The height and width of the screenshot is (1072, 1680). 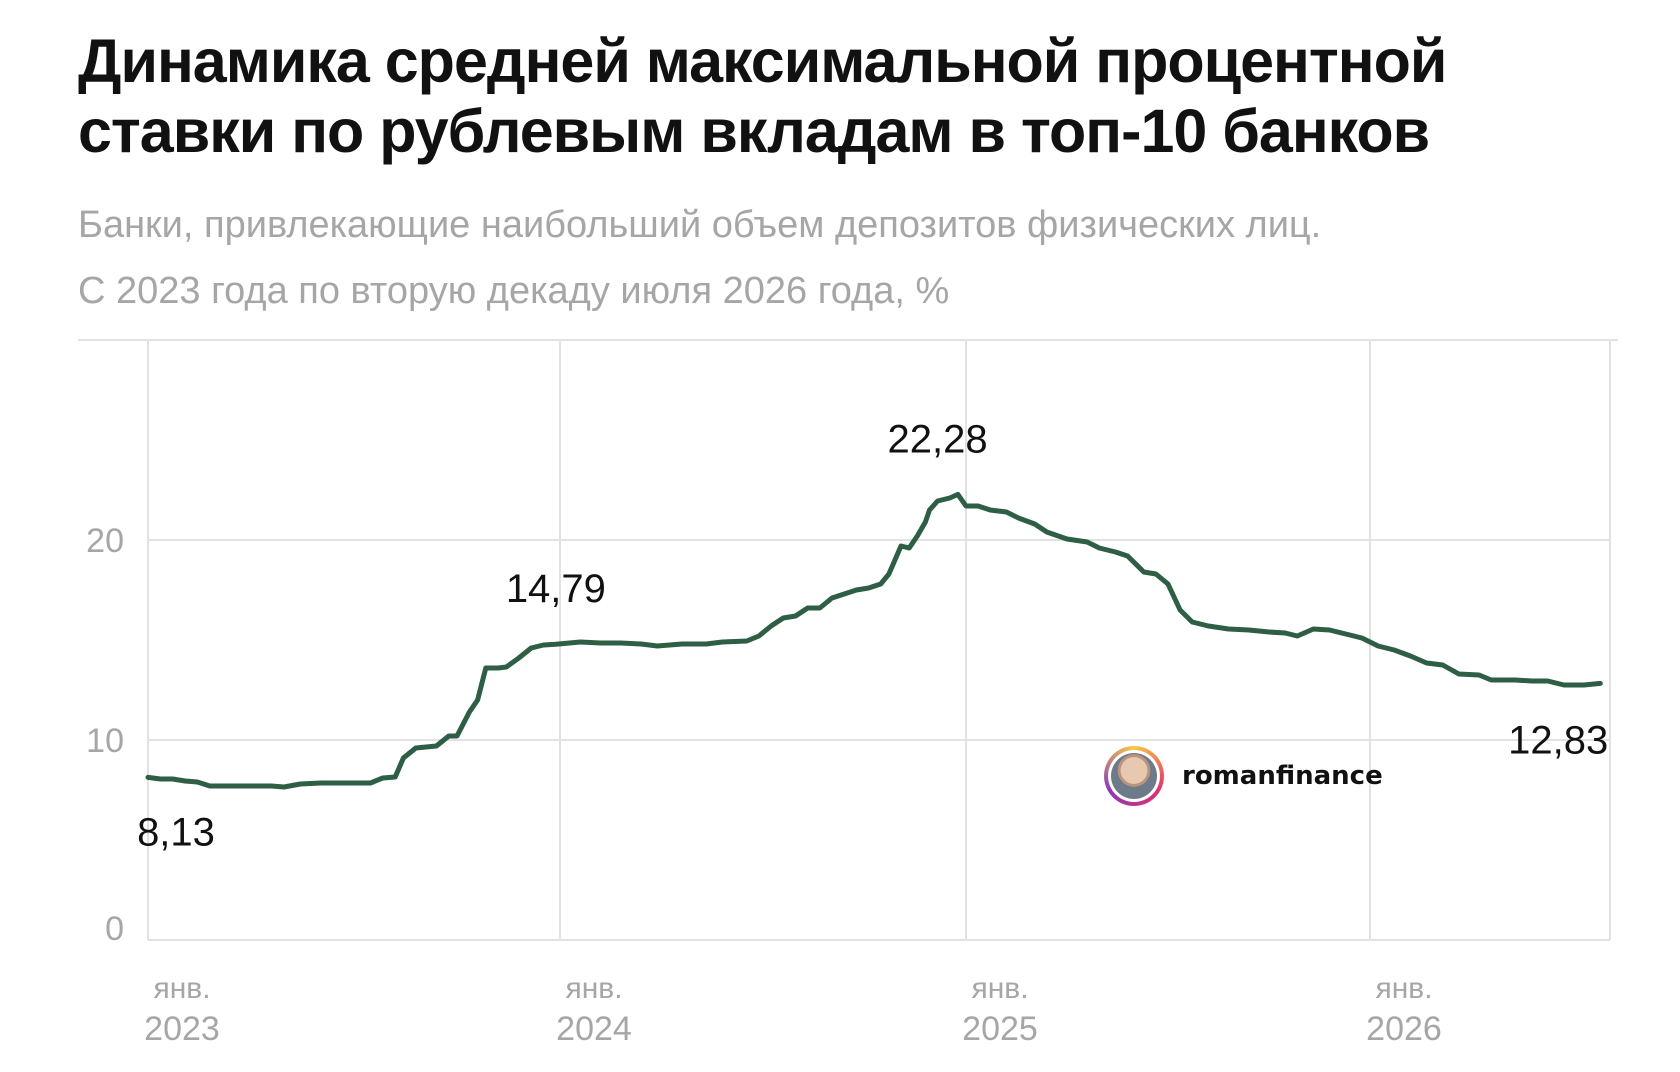 I want to click on x-tick-label-year: 2025, so click(x=1000, y=1029).